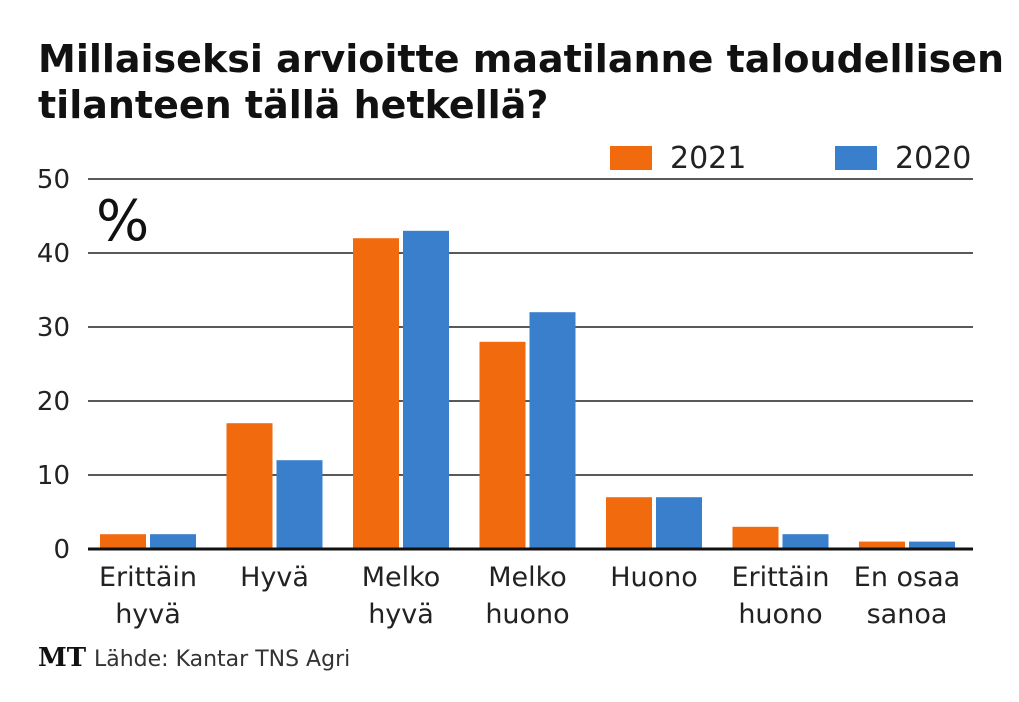 This screenshot has height=702, width=1019. What do you see at coordinates (631, 158) in the screenshot?
I see `legend-swatch-2021` at bounding box center [631, 158].